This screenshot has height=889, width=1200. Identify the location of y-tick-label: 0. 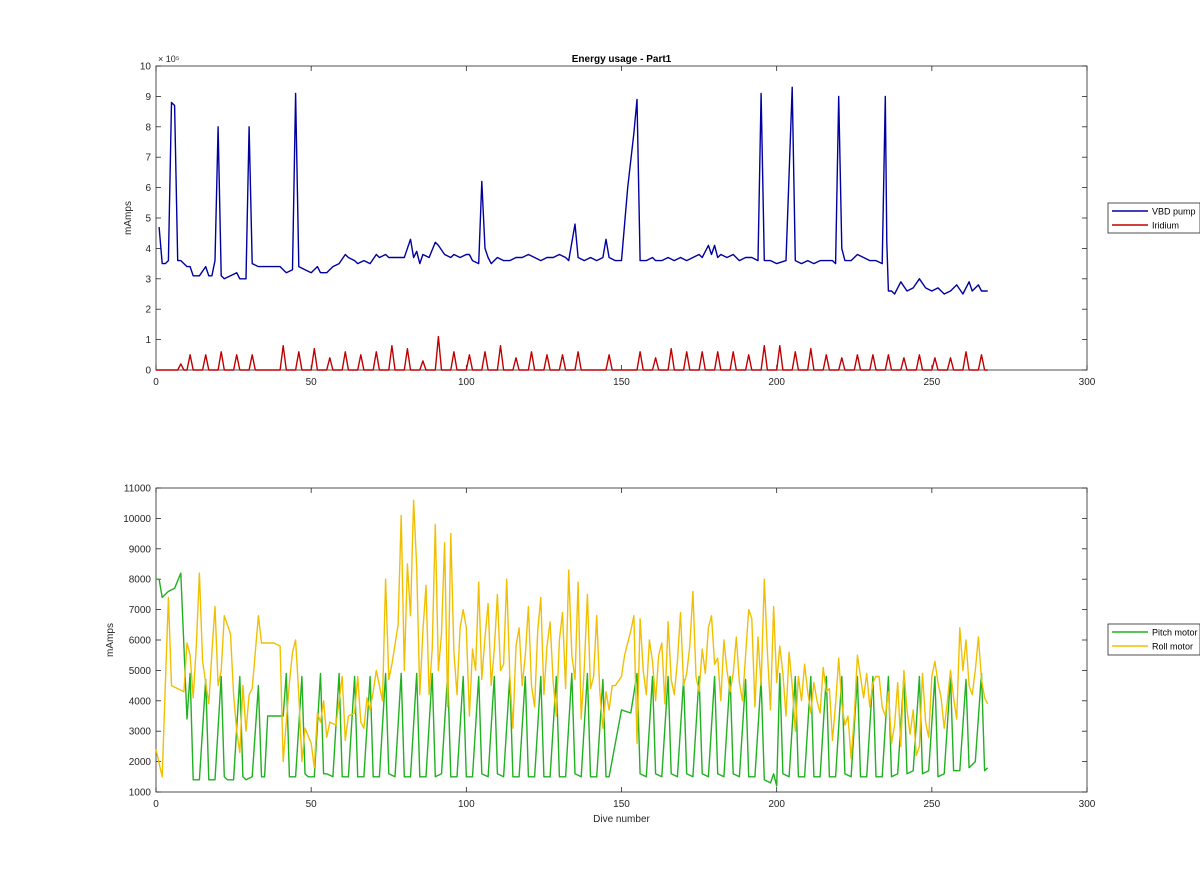
(148, 371).